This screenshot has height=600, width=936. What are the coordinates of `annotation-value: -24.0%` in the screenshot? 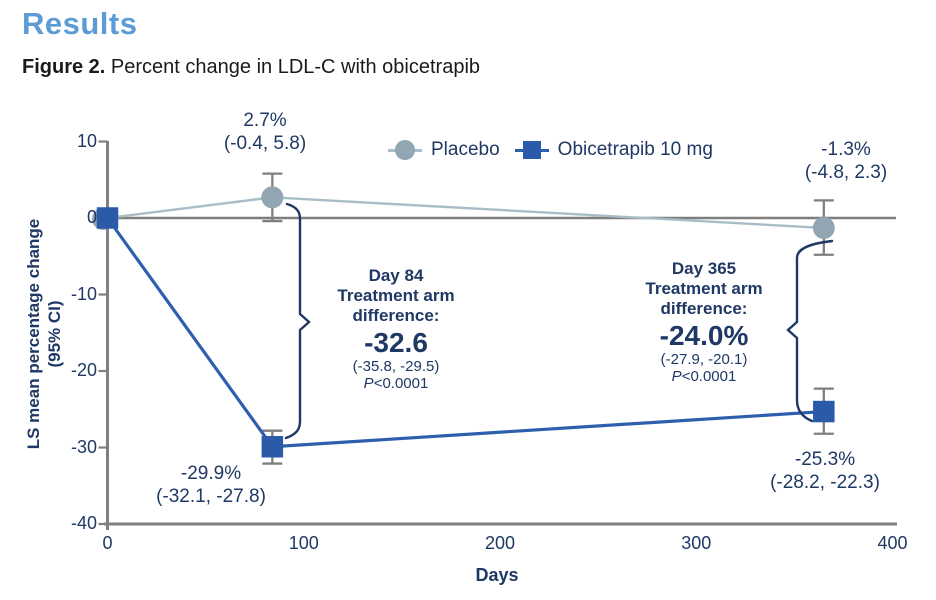 It's located at (704, 335).